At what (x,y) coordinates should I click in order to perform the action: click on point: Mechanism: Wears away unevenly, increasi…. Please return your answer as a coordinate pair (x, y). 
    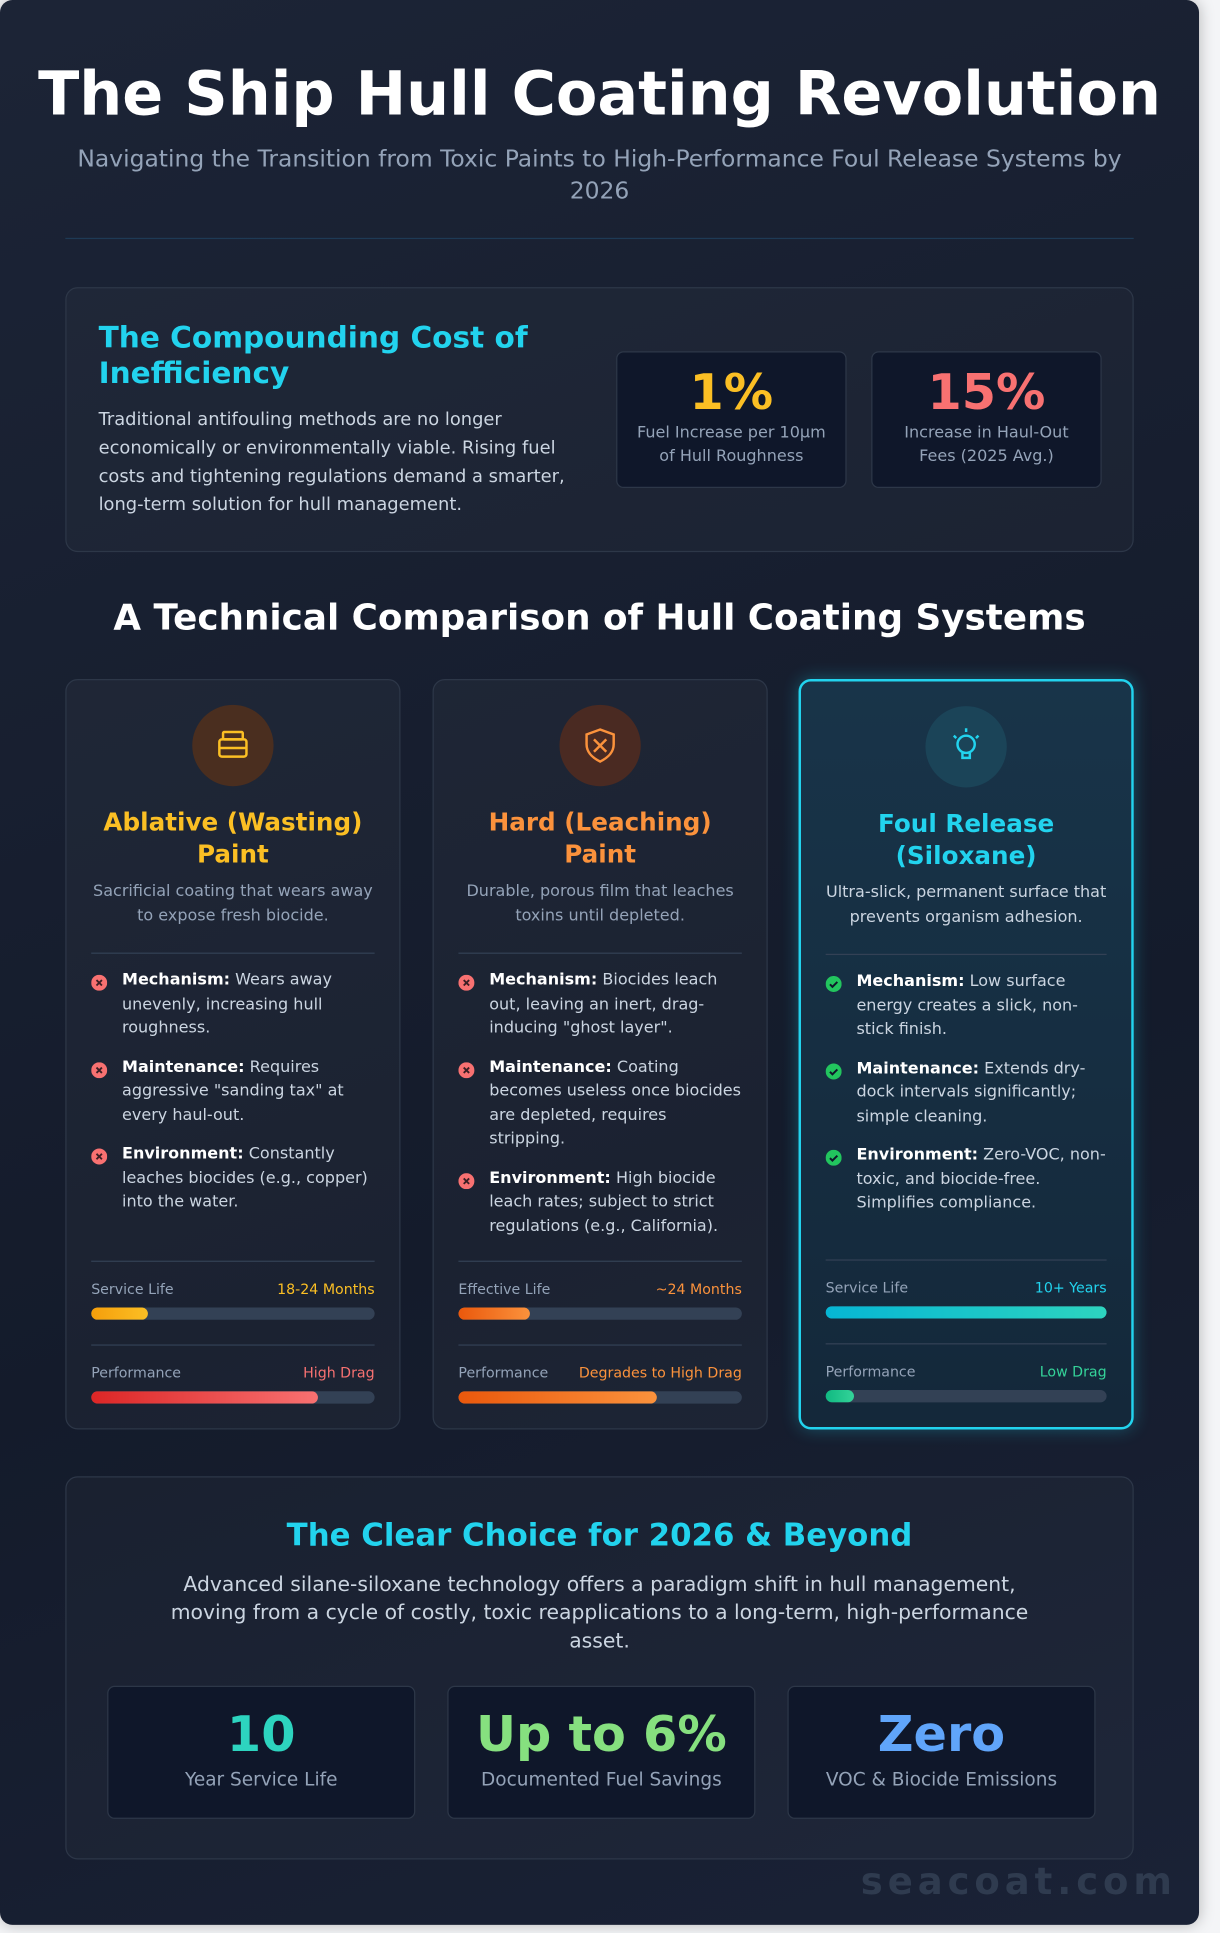
    Looking at the image, I should click on (232, 1005).